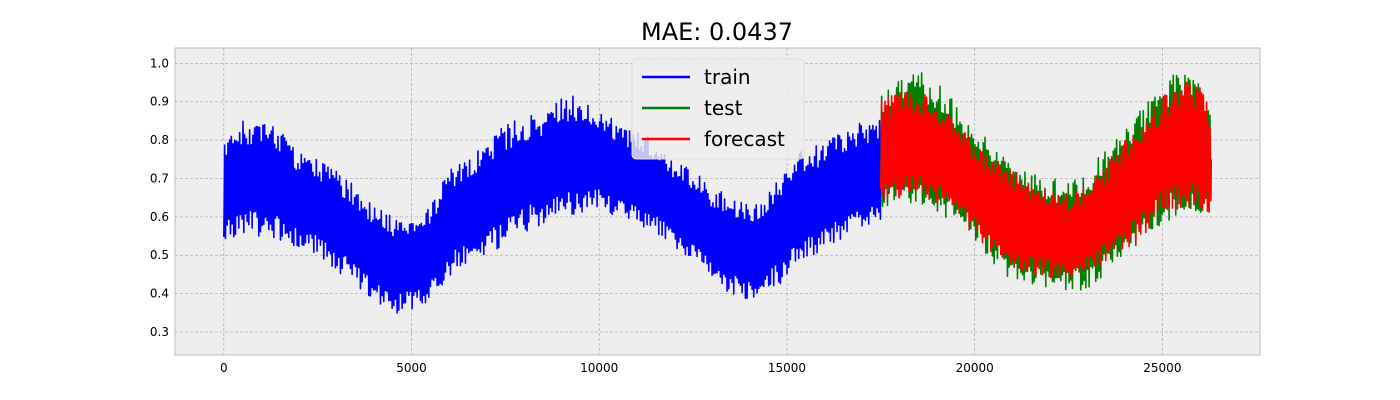 Image resolution: width=1400 pixels, height=400 pixels. I want to click on legend-label-test: test, so click(723, 108).